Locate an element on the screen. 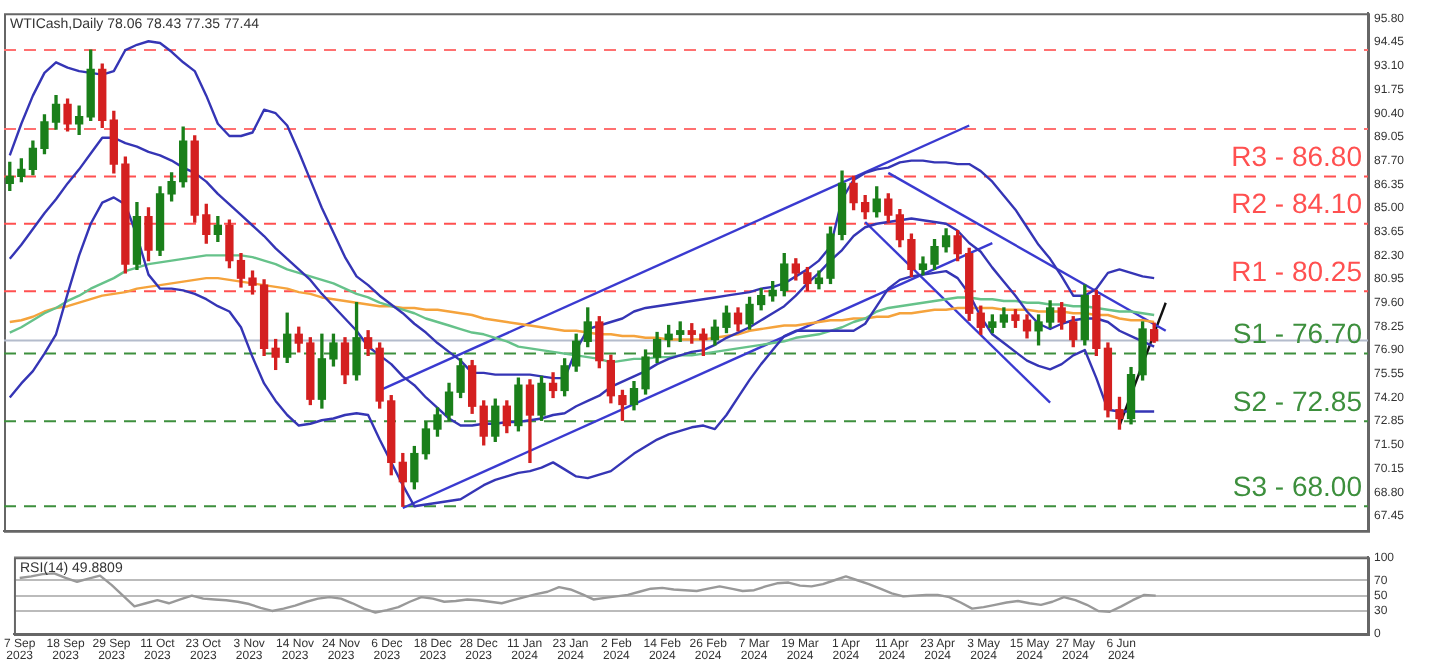  ref-line-label: S3 - 68.00 is located at coordinates (1297, 485).